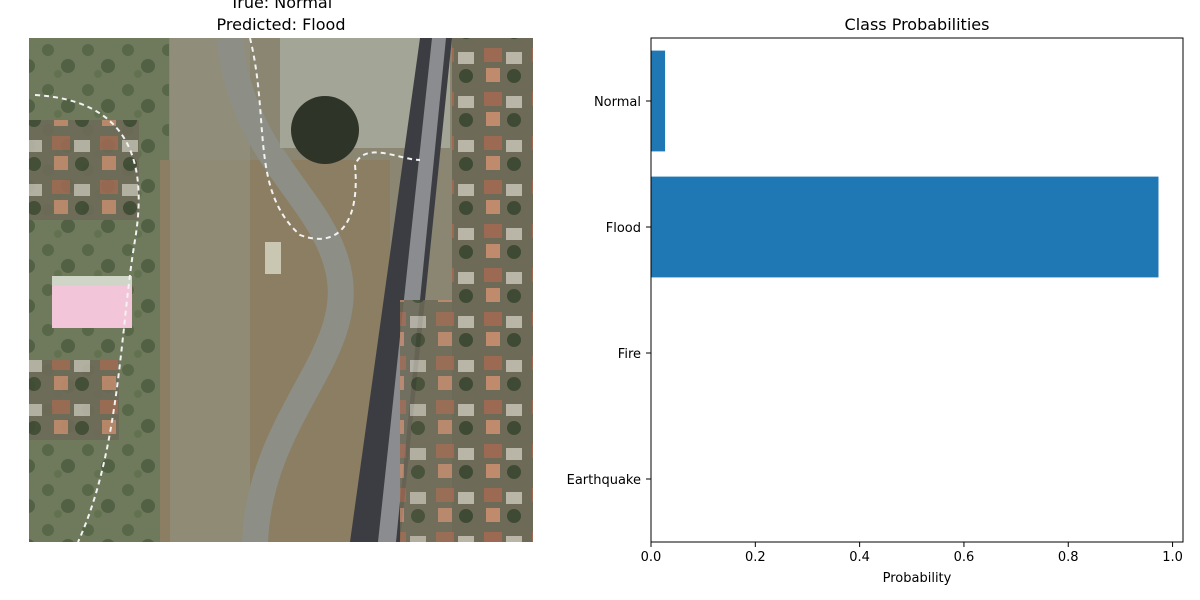 The image size is (1200, 600). Describe the element at coordinates (859, 557) in the screenshot. I see `x-tick-label: 0.4` at that location.